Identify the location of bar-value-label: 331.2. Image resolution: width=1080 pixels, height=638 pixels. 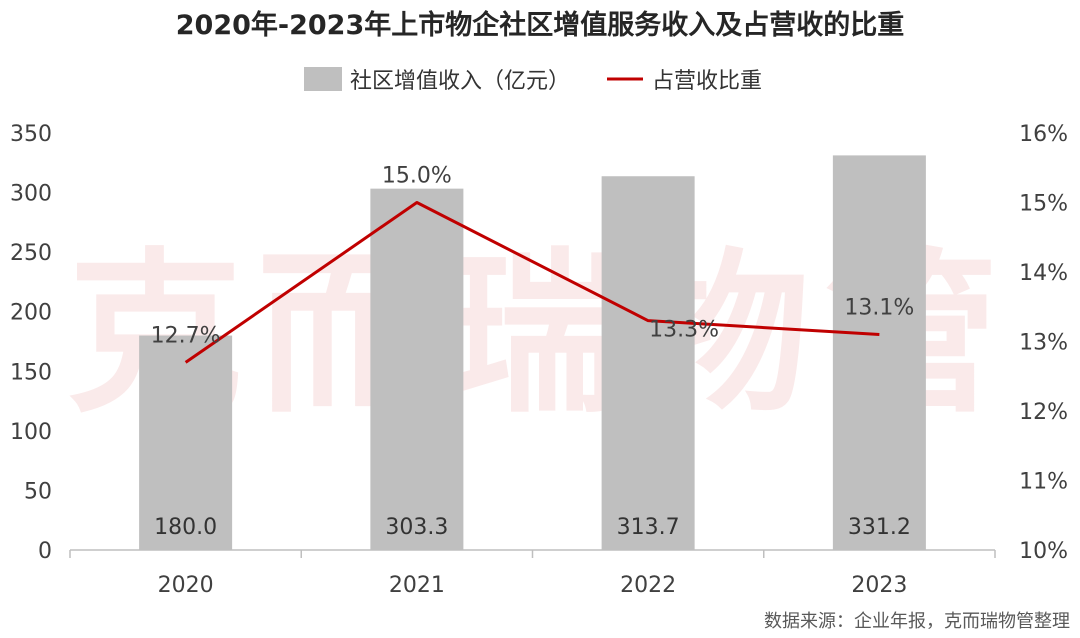
(879, 527).